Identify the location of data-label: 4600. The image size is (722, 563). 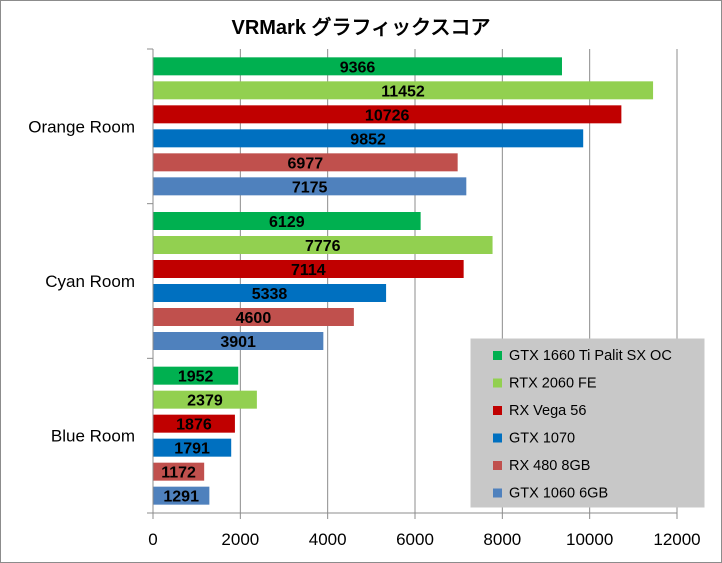
(254, 318).